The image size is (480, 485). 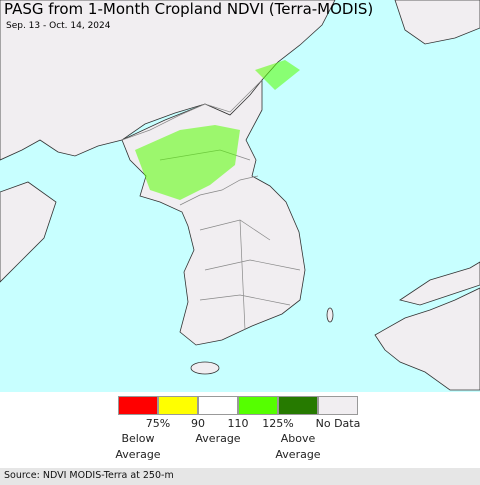 What do you see at coordinates (205, 368) in the screenshot?
I see `jeju` at bounding box center [205, 368].